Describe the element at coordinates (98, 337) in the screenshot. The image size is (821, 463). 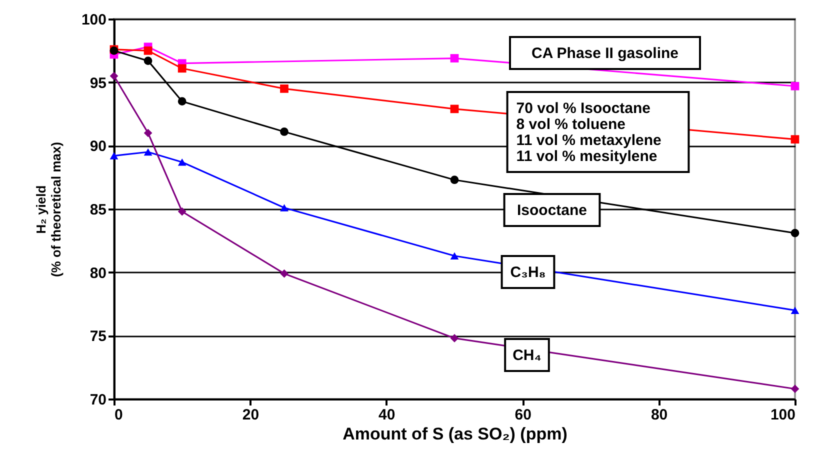
I see `y-tick-label: 75` at that location.